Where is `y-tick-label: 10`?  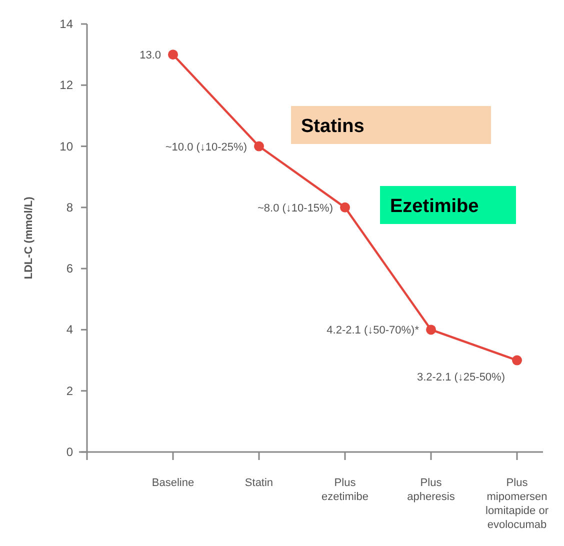 y-tick-label: 10 is located at coordinates (67, 146).